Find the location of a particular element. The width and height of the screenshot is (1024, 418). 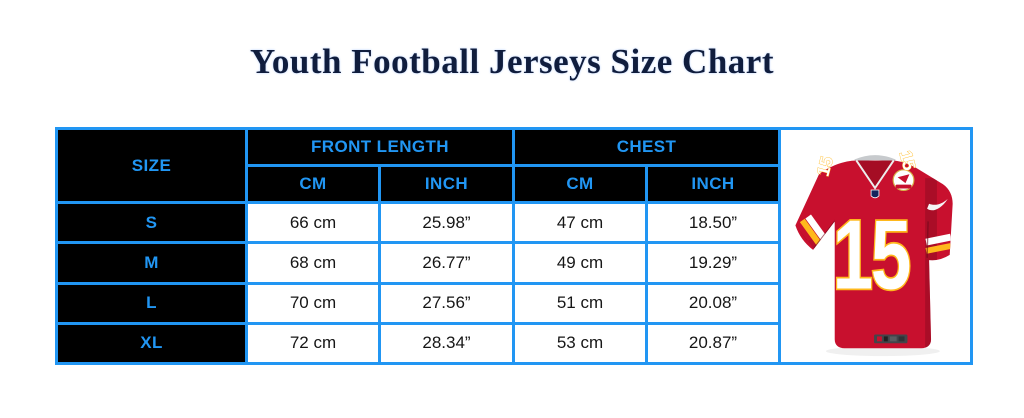

chest-inch-cell: 20.87” is located at coordinates (713, 343).